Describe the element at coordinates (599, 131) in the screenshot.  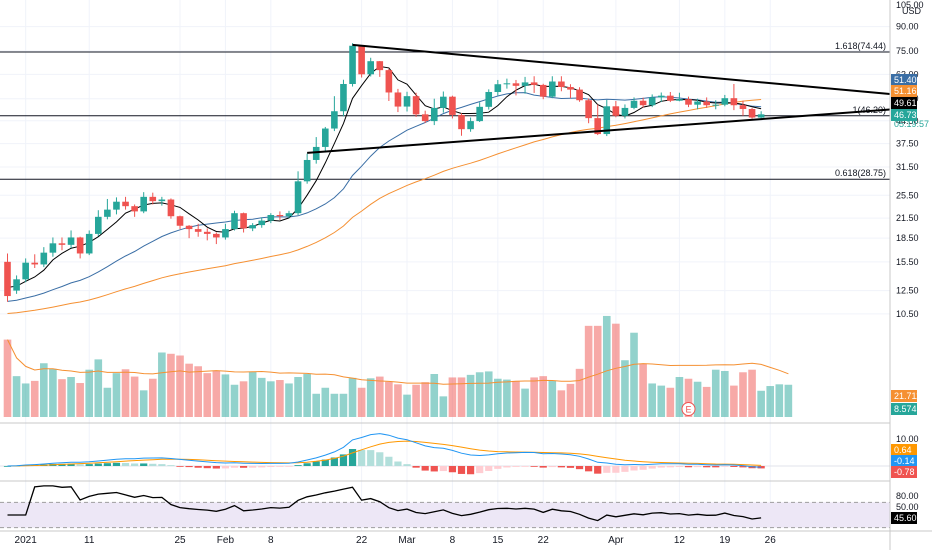
I see `triangle-lower-line` at that location.